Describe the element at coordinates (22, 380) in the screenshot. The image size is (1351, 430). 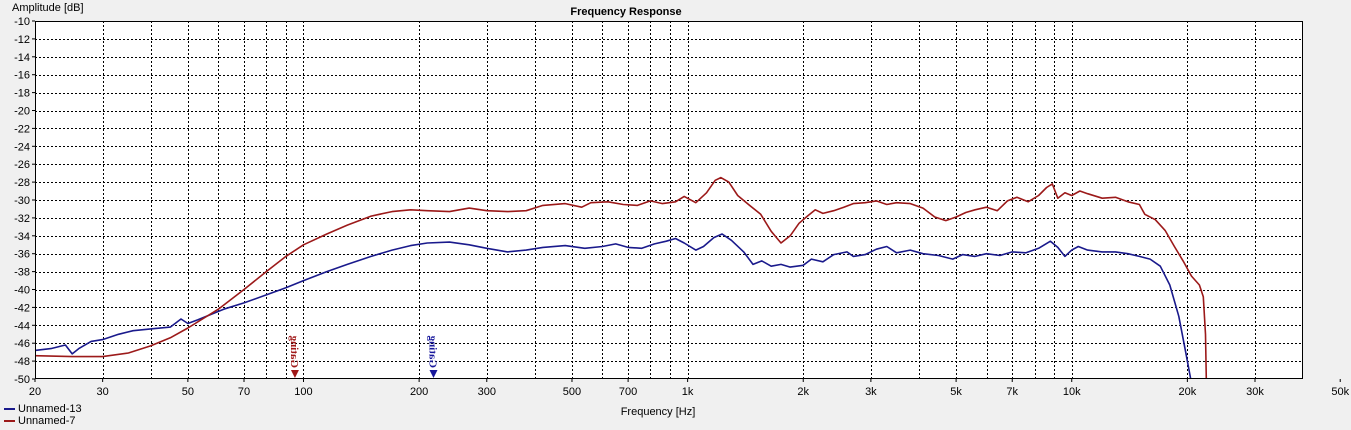
I see `y-tick-label: -50` at that location.